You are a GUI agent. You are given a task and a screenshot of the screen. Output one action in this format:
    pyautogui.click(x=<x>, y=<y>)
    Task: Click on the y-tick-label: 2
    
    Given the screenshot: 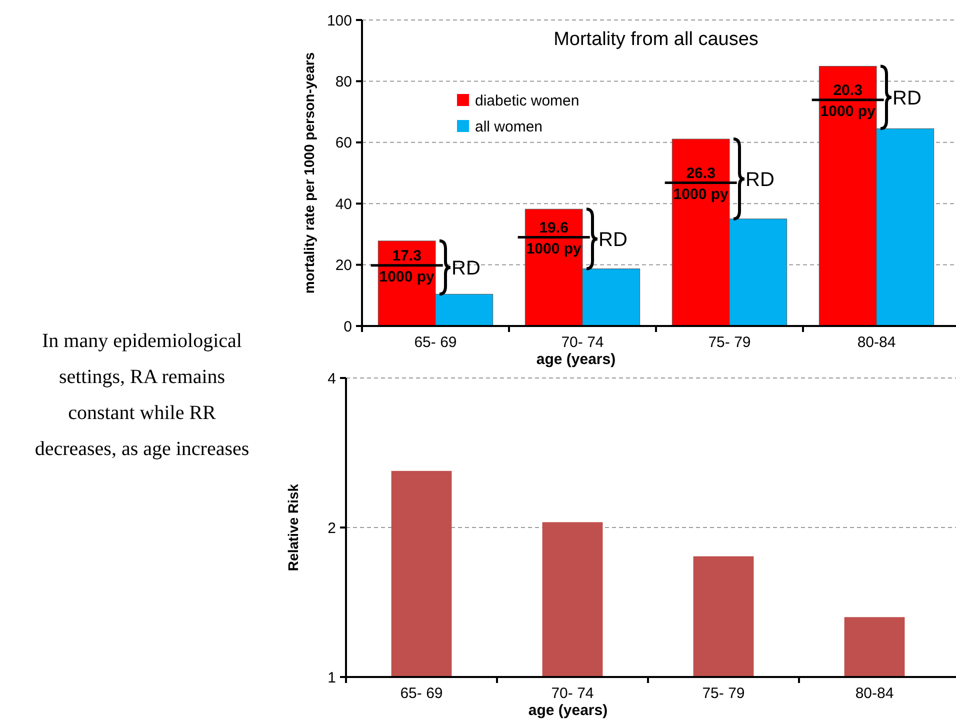 What is the action you would take?
    pyautogui.click(x=332, y=528)
    